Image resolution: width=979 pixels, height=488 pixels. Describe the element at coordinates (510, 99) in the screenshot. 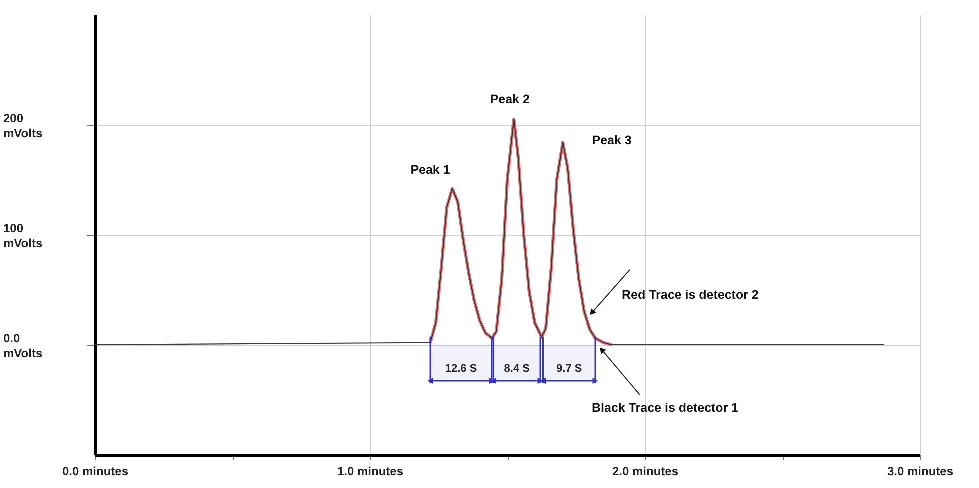

I see `annotation: Peak 2` at that location.